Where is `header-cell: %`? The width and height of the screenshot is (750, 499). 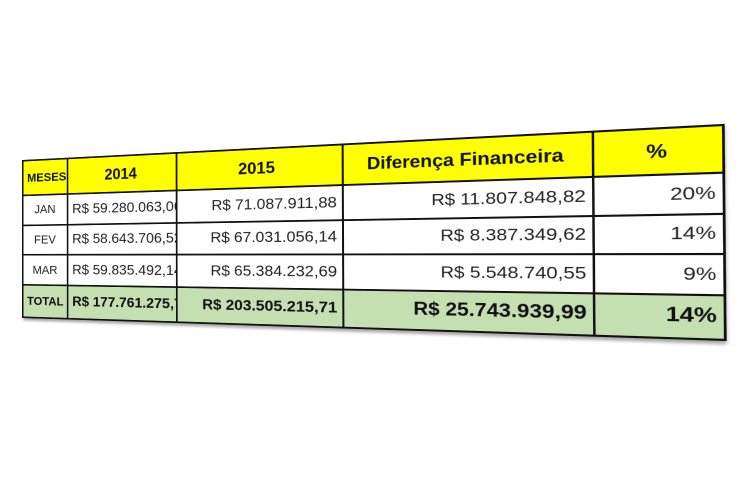
header-cell: % is located at coordinates (658, 150).